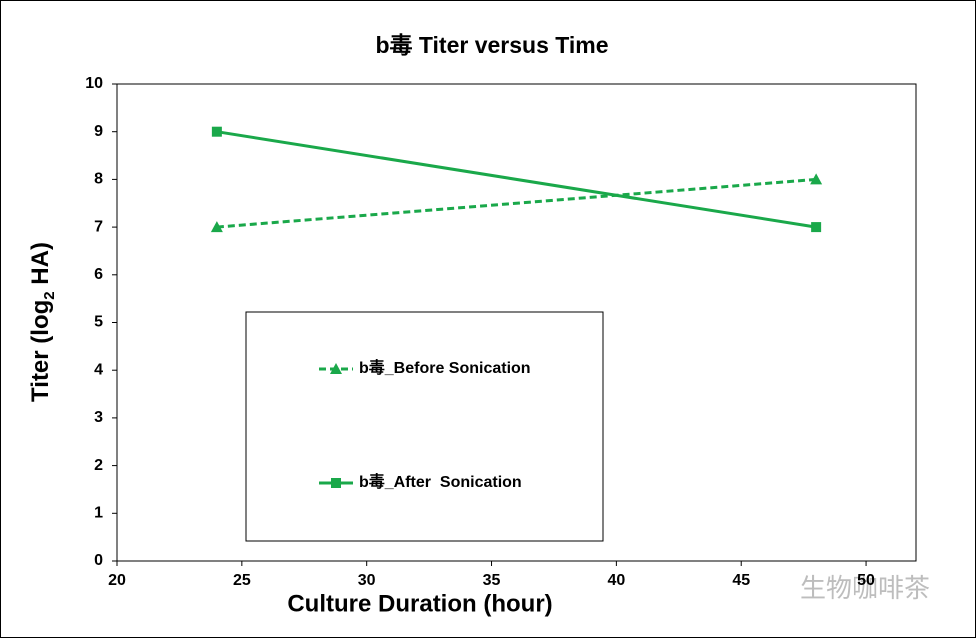  What do you see at coordinates (445, 368) in the screenshot?
I see `legend-label: b毒_Before Sonication` at bounding box center [445, 368].